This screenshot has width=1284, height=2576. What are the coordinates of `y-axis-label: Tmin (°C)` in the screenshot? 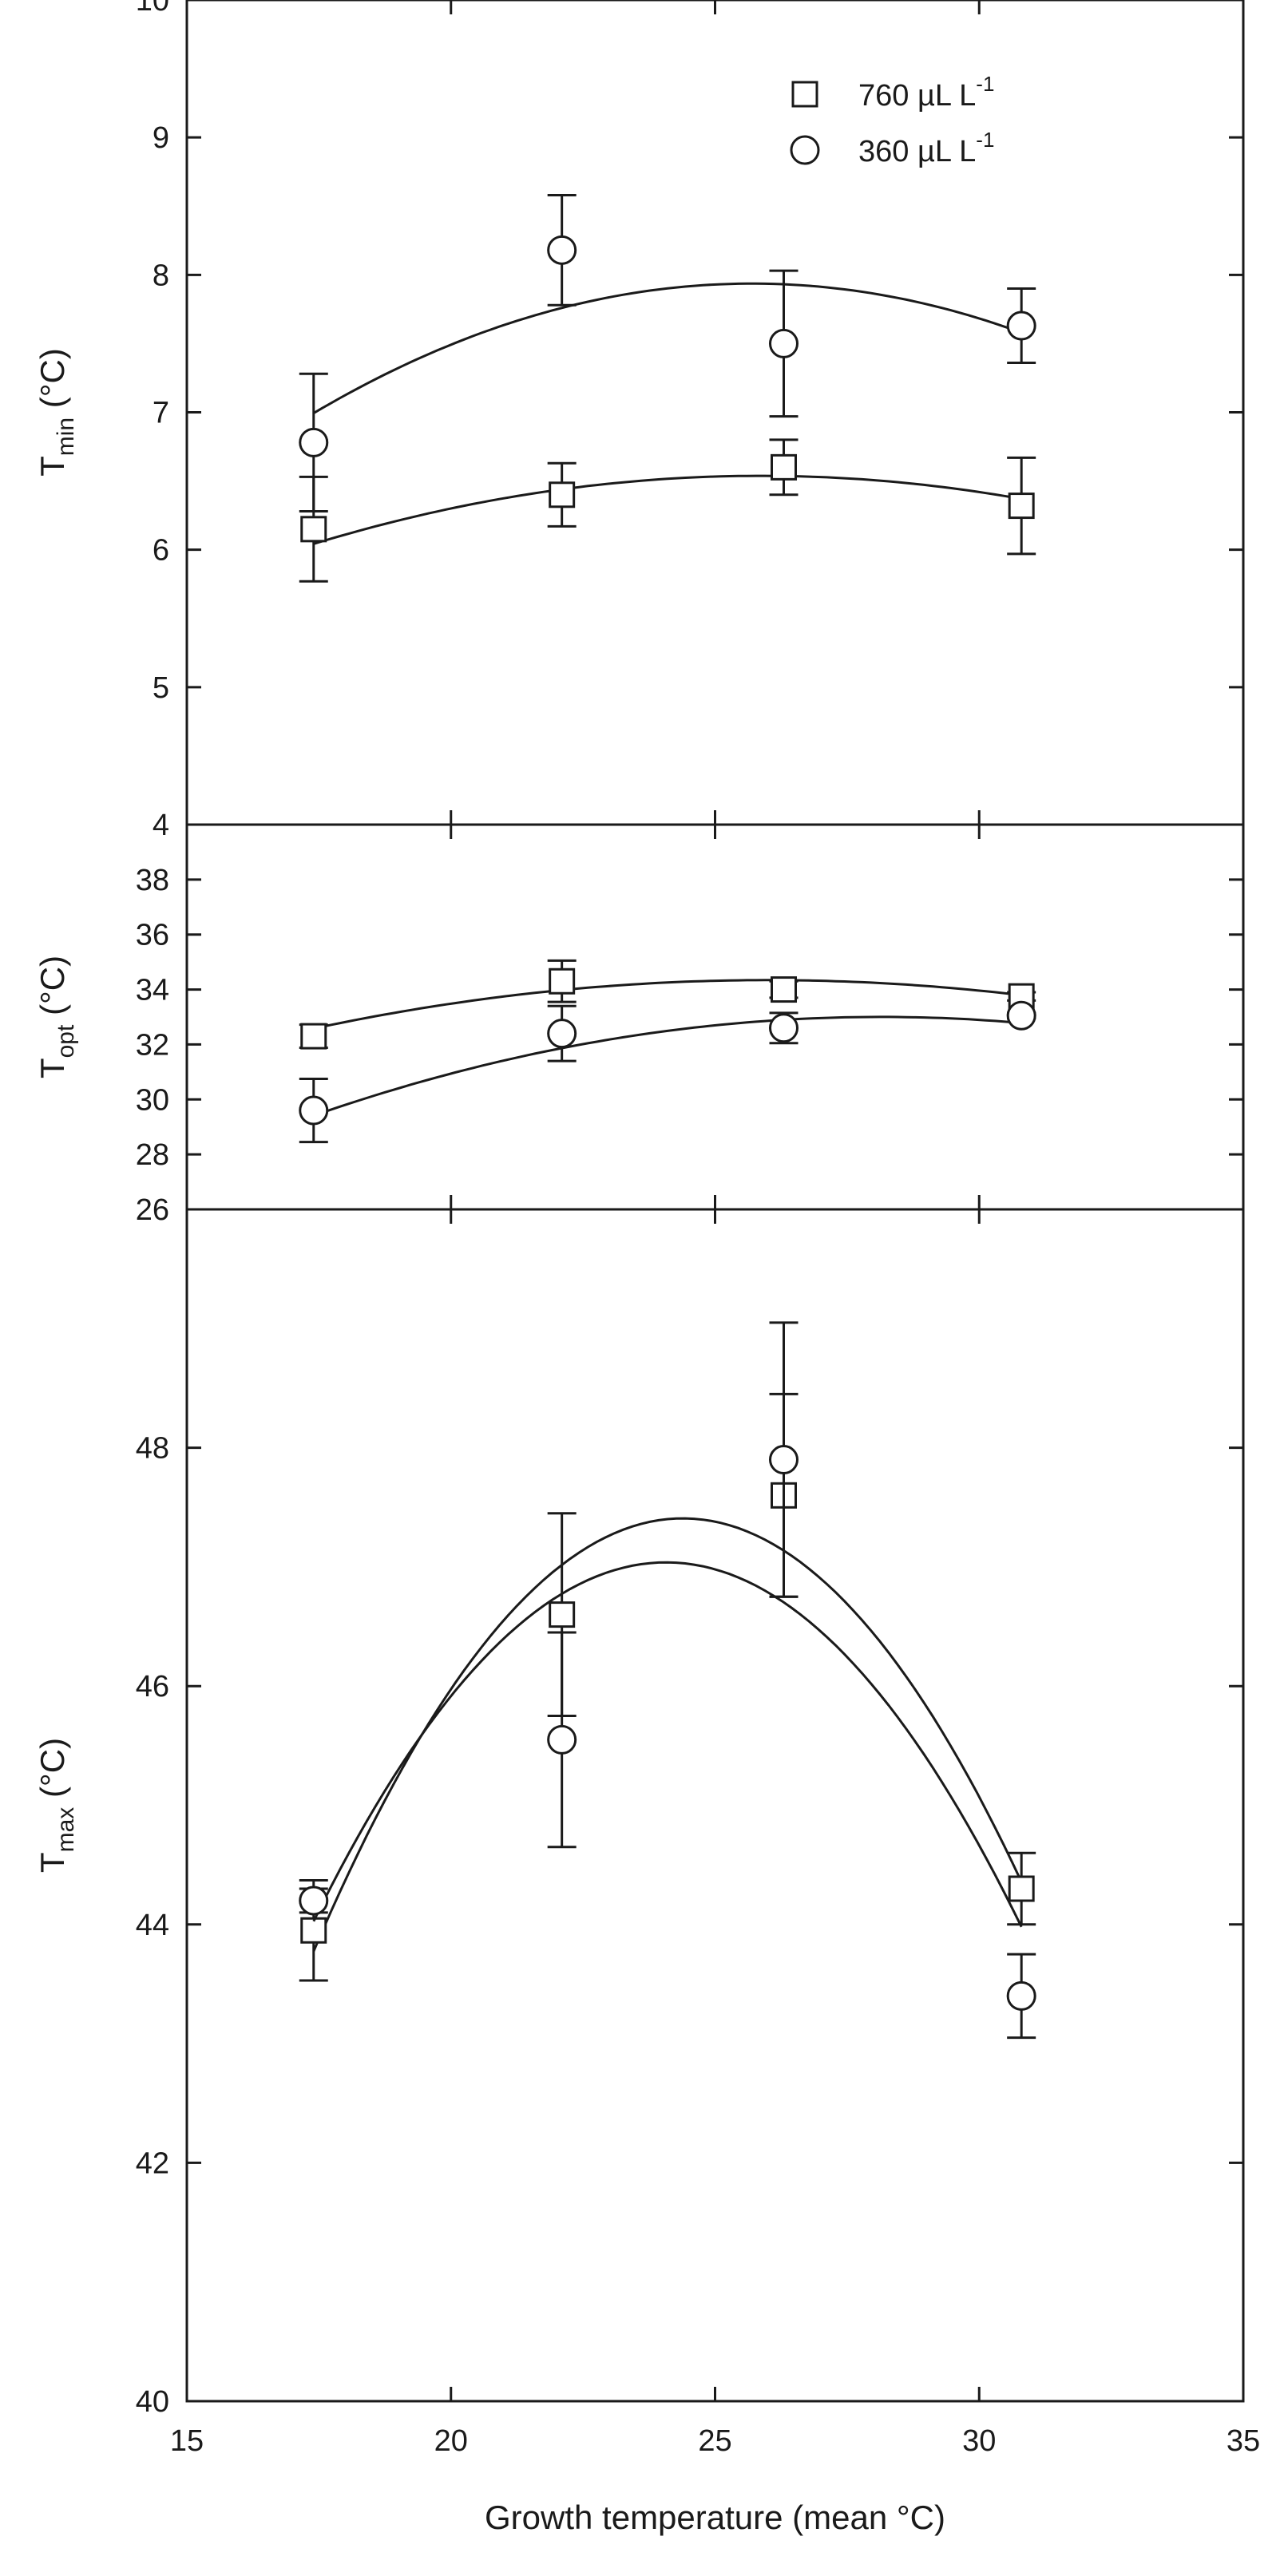 It's located at (56, 413).